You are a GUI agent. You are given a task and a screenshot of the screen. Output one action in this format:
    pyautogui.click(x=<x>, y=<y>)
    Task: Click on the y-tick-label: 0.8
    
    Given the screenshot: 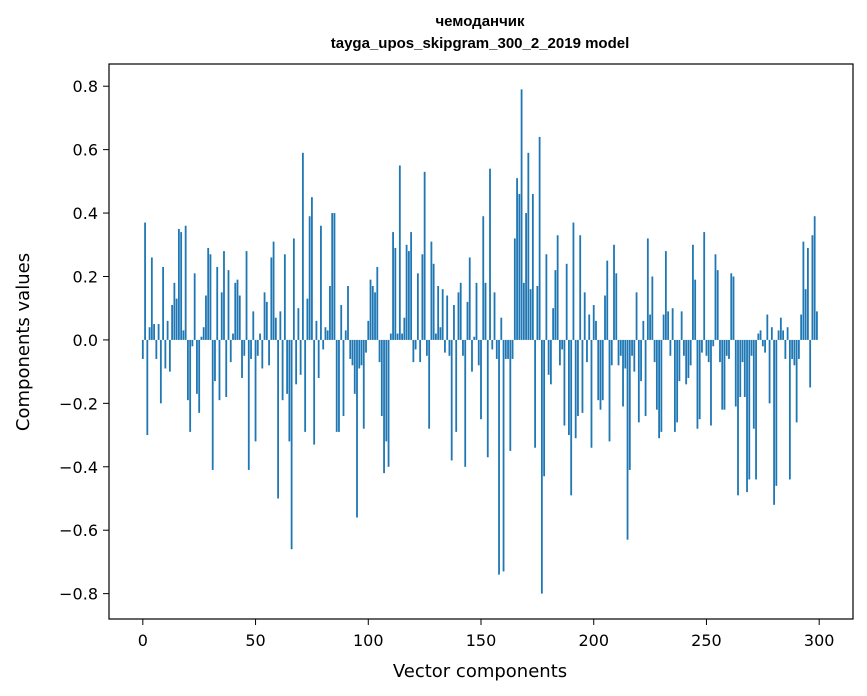 What is the action you would take?
    pyautogui.click(x=85, y=86)
    